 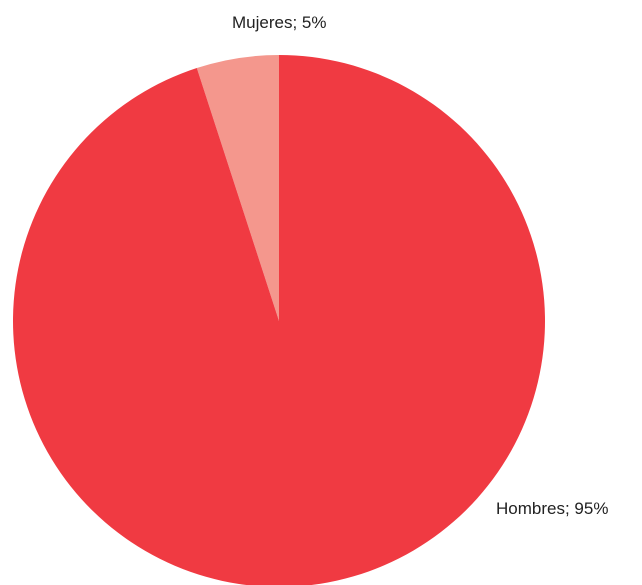 I want to click on slice-label-hombres: Hombres; 95%, so click(x=552, y=508).